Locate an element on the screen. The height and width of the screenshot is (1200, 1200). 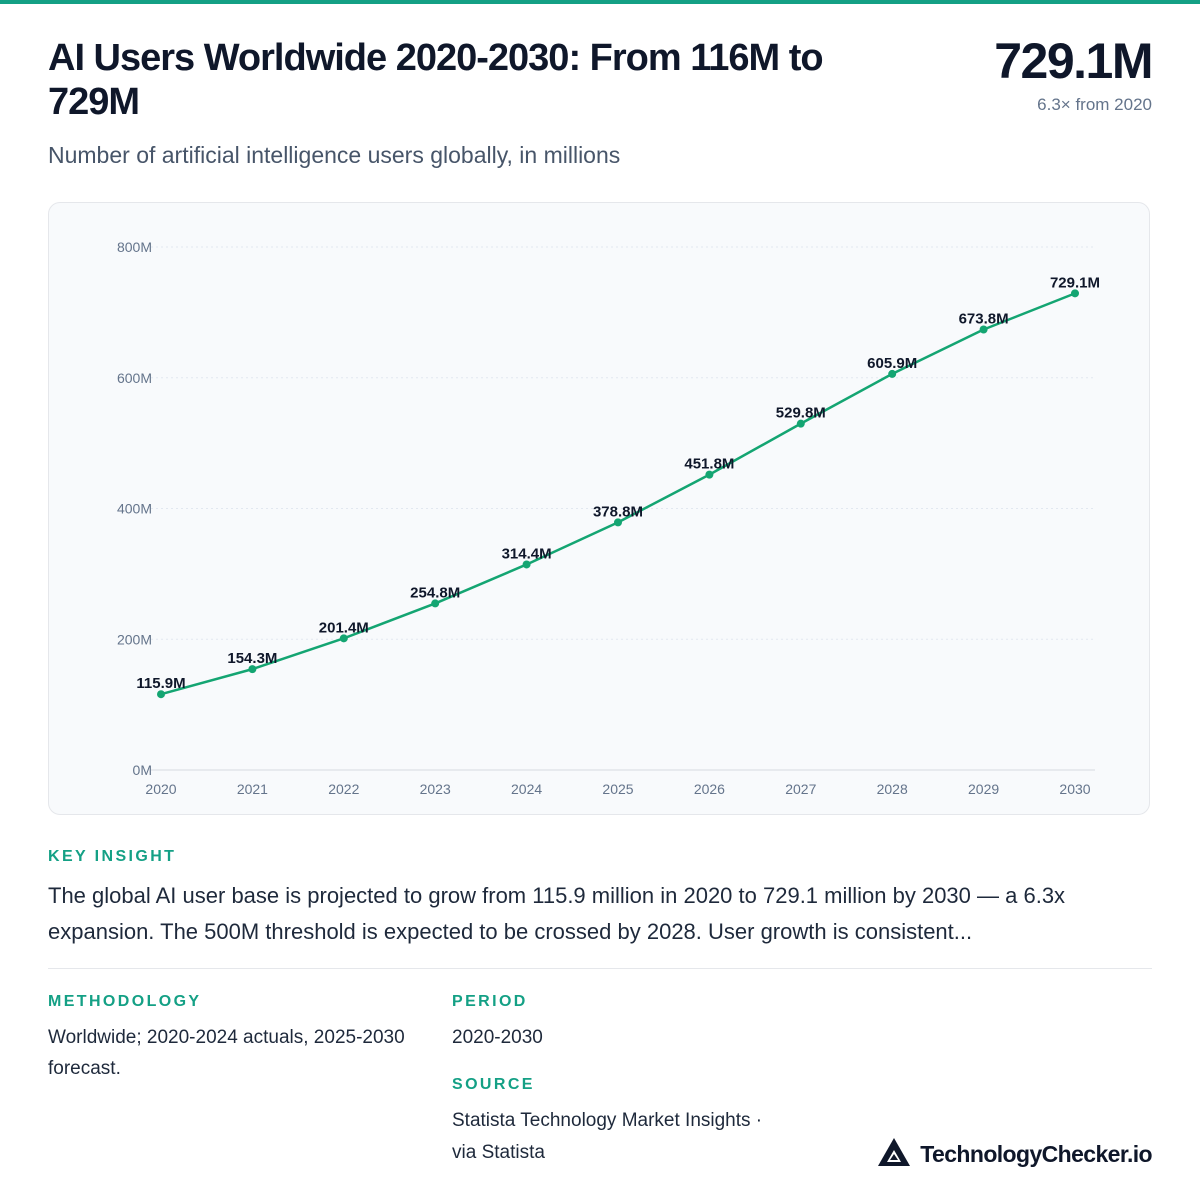
headline-value: 729.1M is located at coordinates (1073, 61).